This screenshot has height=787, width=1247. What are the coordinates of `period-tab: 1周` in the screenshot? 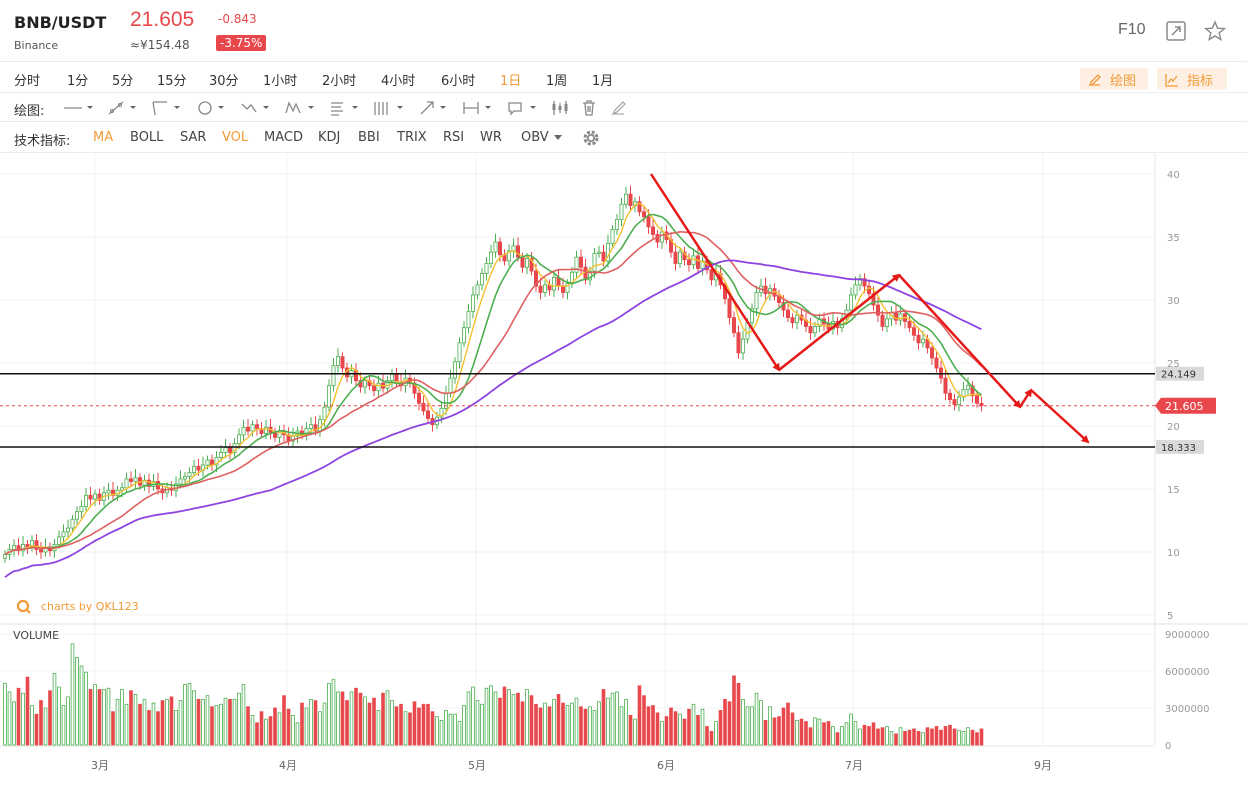 It's located at (557, 81).